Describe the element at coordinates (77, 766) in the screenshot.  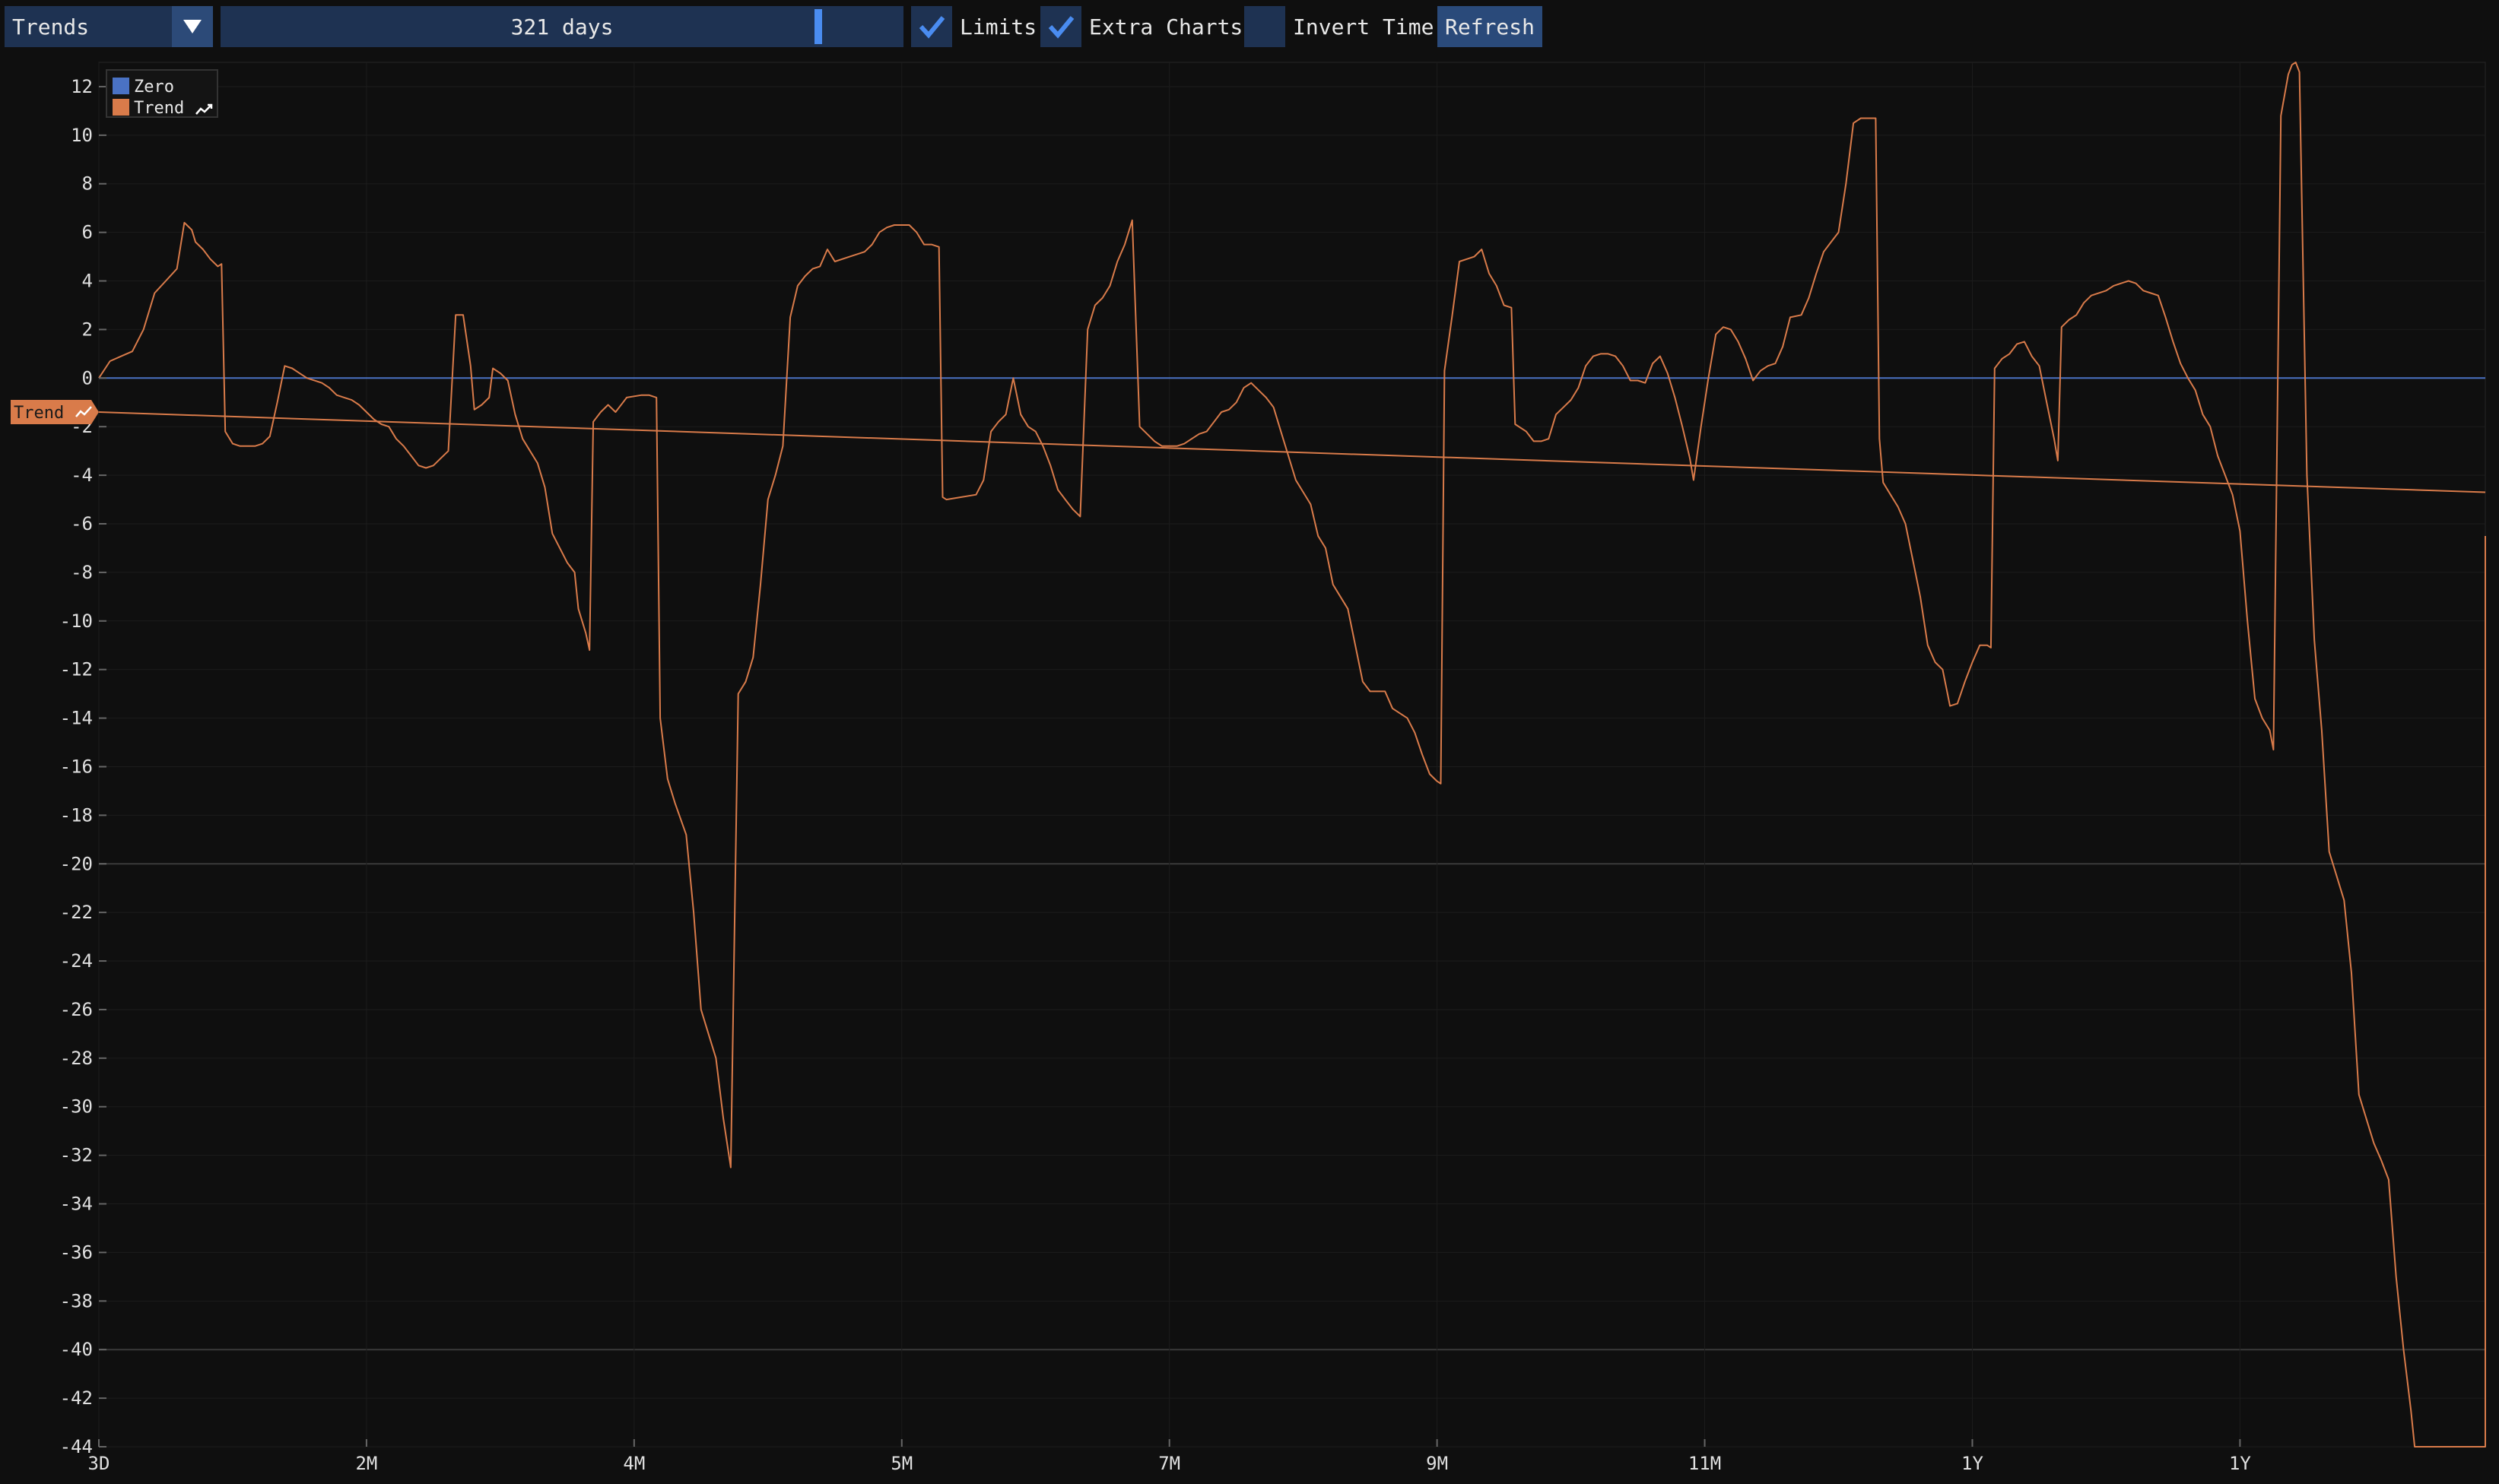
I see `y-tick-label: -16` at that location.